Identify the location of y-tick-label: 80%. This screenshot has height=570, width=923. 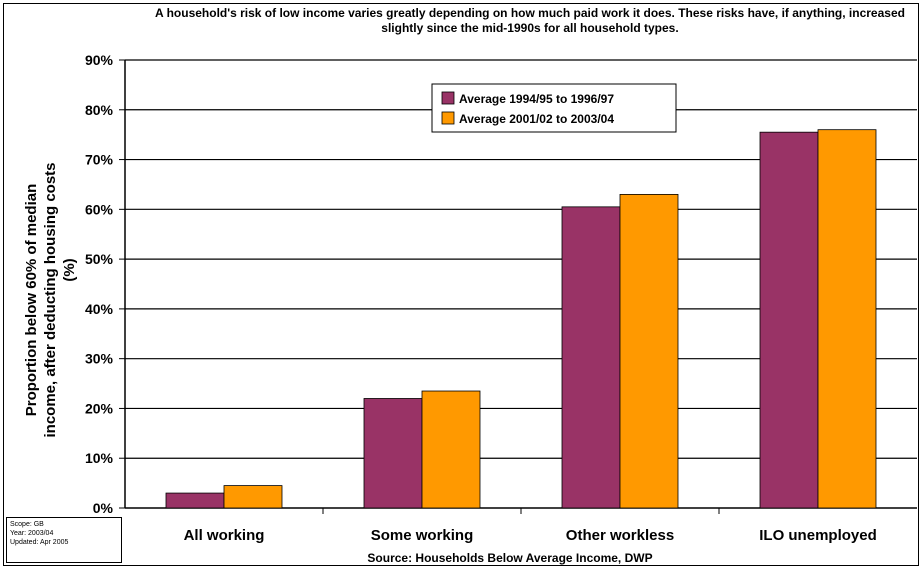
(99, 110).